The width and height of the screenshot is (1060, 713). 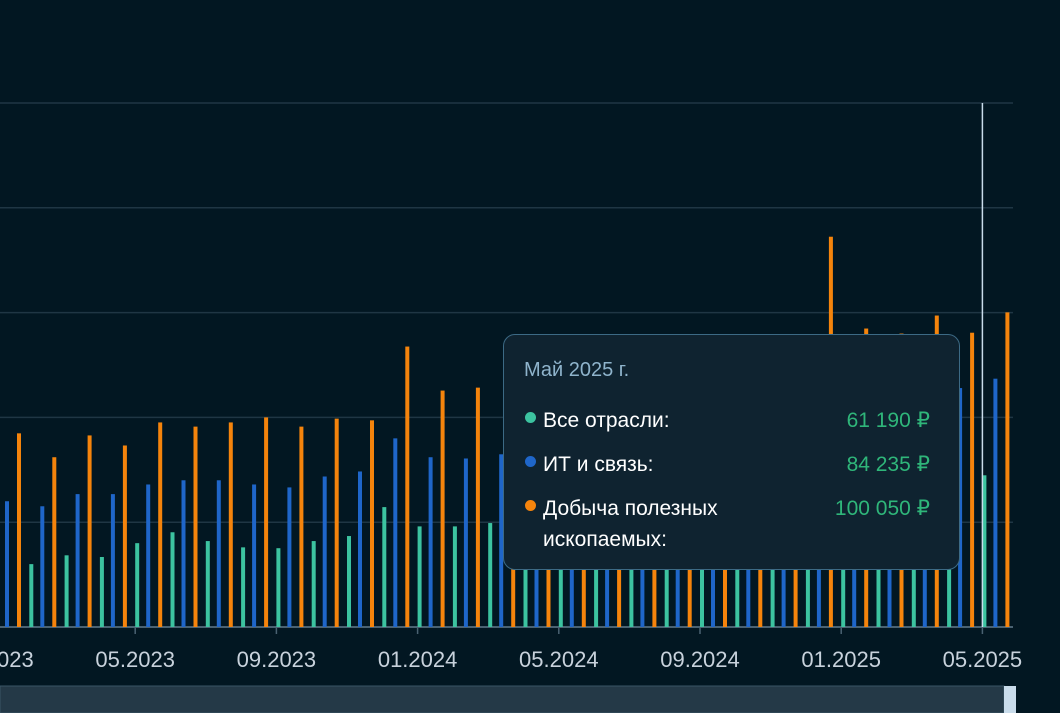 What do you see at coordinates (1010, 699) in the screenshot?
I see `navigator-handle` at bounding box center [1010, 699].